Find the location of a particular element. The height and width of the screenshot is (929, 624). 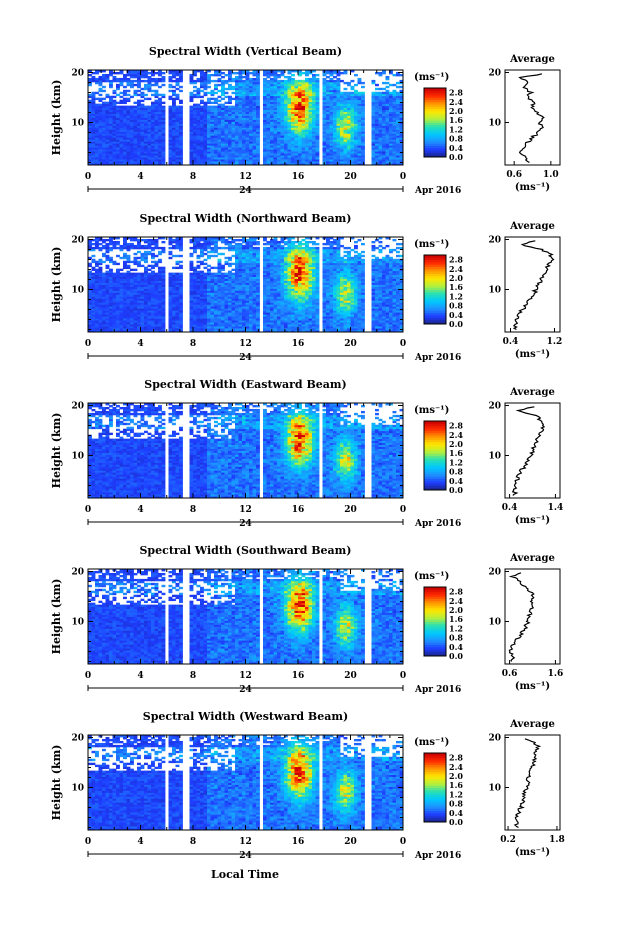

y-axis-label: Height (km) is located at coordinates (56, 285).